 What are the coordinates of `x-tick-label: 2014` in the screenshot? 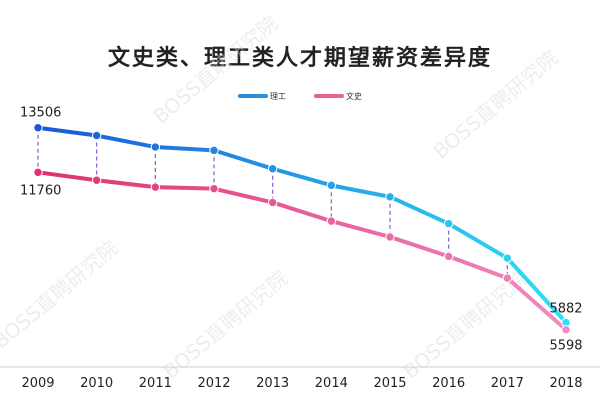 It's located at (331, 383).